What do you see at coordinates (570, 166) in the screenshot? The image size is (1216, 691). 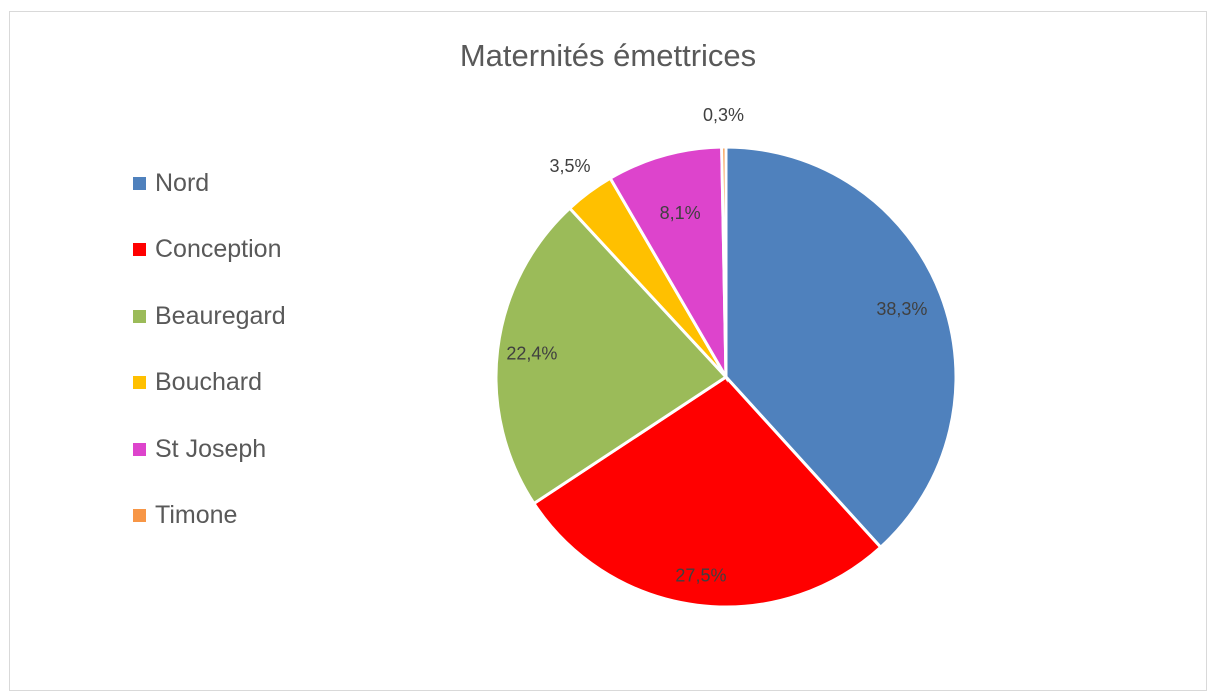 I see `label-bouchard: 3,5%` at bounding box center [570, 166].